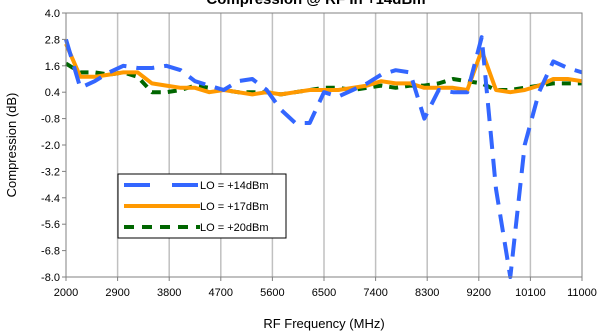 Image resolution: width=600 pixels, height=333 pixels. I want to click on x-tick-label: 4700, so click(221, 293).